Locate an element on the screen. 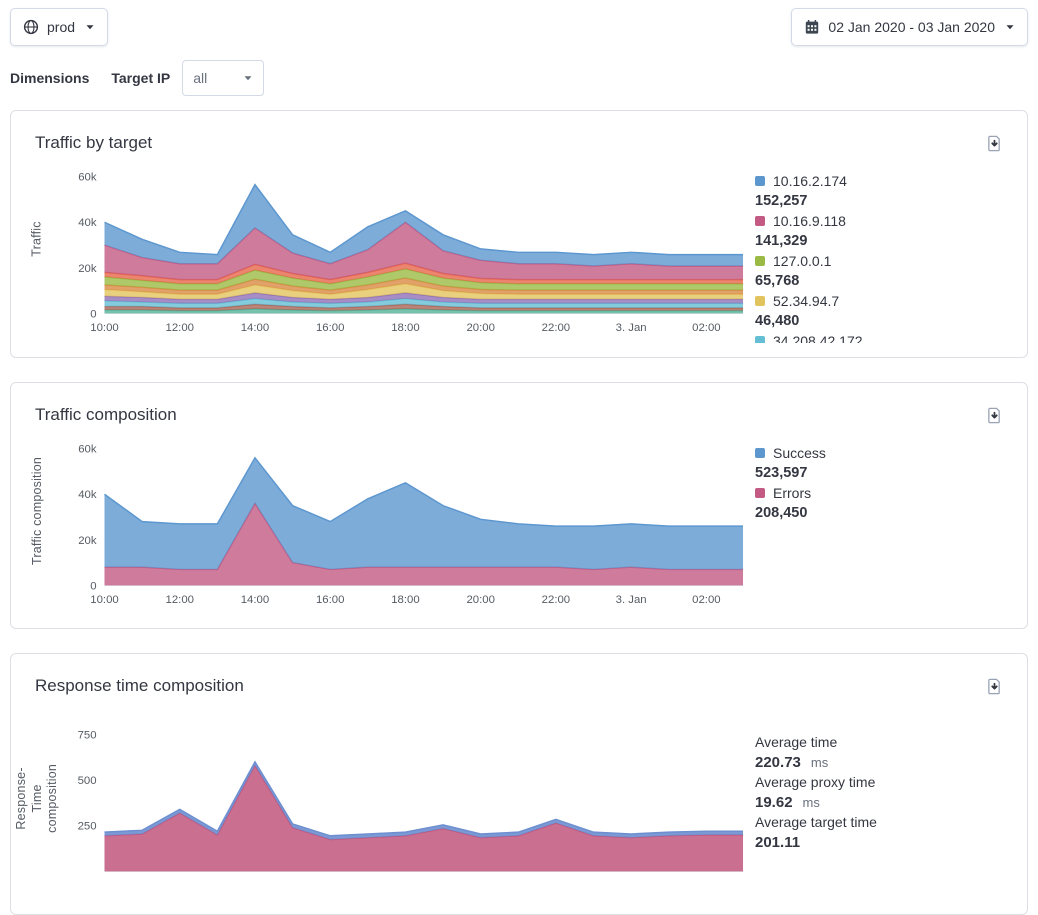 The width and height of the screenshot is (1038, 915). legend-value: 152,257 is located at coordinates (781, 201).